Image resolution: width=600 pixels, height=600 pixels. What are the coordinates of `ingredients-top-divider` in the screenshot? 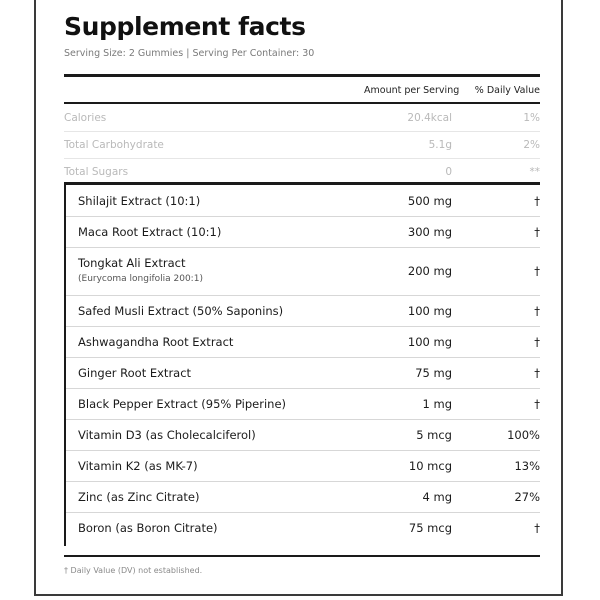 It's located at (302, 183).